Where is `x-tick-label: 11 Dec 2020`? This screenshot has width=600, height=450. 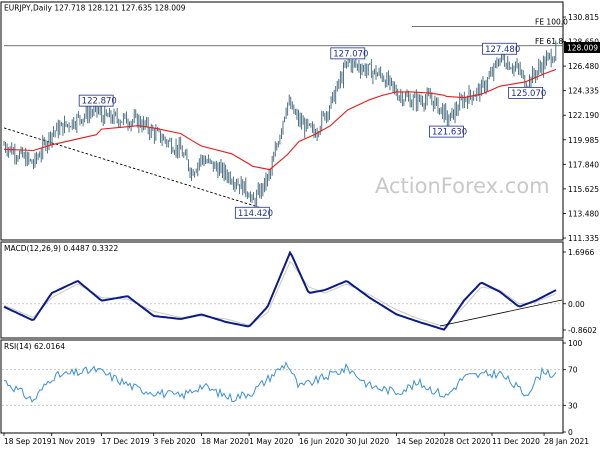
x-tick-label: 11 Dec 2020 is located at coordinates (516, 441).